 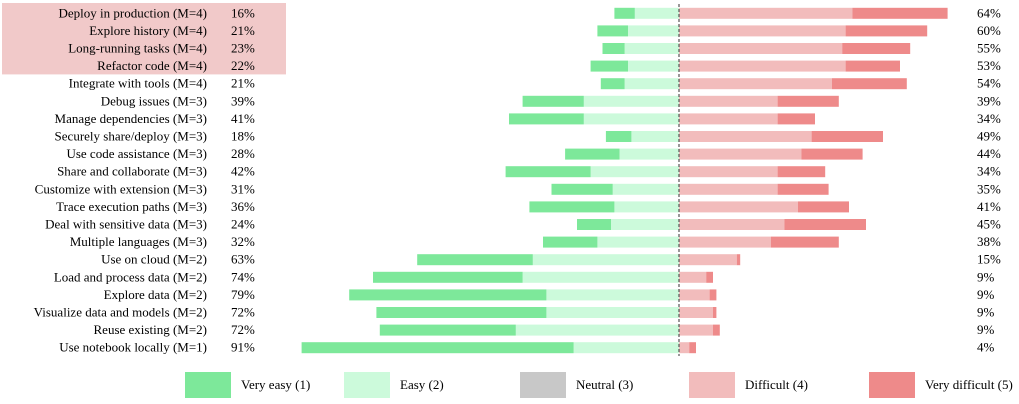 I want to click on category-label: Use notebook locally (M=1), so click(x=133, y=347).